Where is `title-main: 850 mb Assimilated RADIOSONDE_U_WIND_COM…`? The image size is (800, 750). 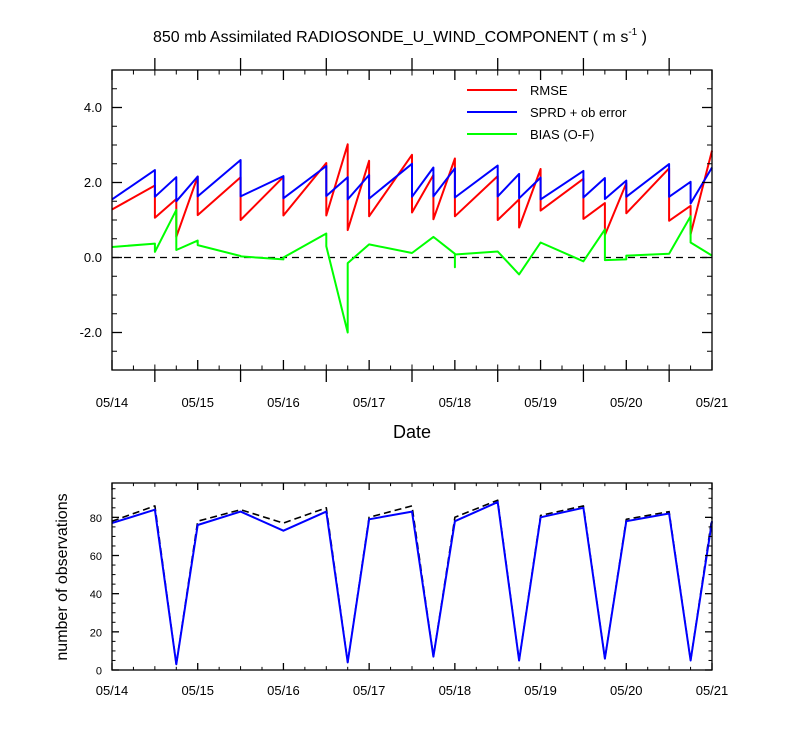 title-main: 850 mb Assimilated RADIOSONDE_U_WIND_COM… is located at coordinates (390, 37).